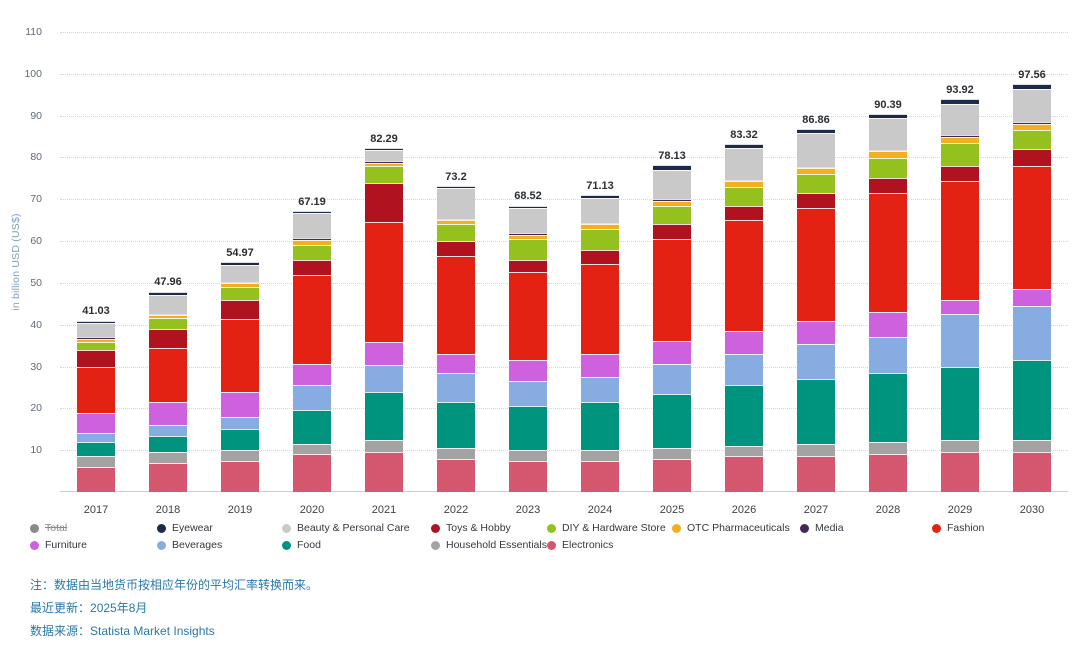 Image resolution: width=1080 pixels, height=645 pixels. I want to click on legend-item-eyewear: Eyewear, so click(219, 528).